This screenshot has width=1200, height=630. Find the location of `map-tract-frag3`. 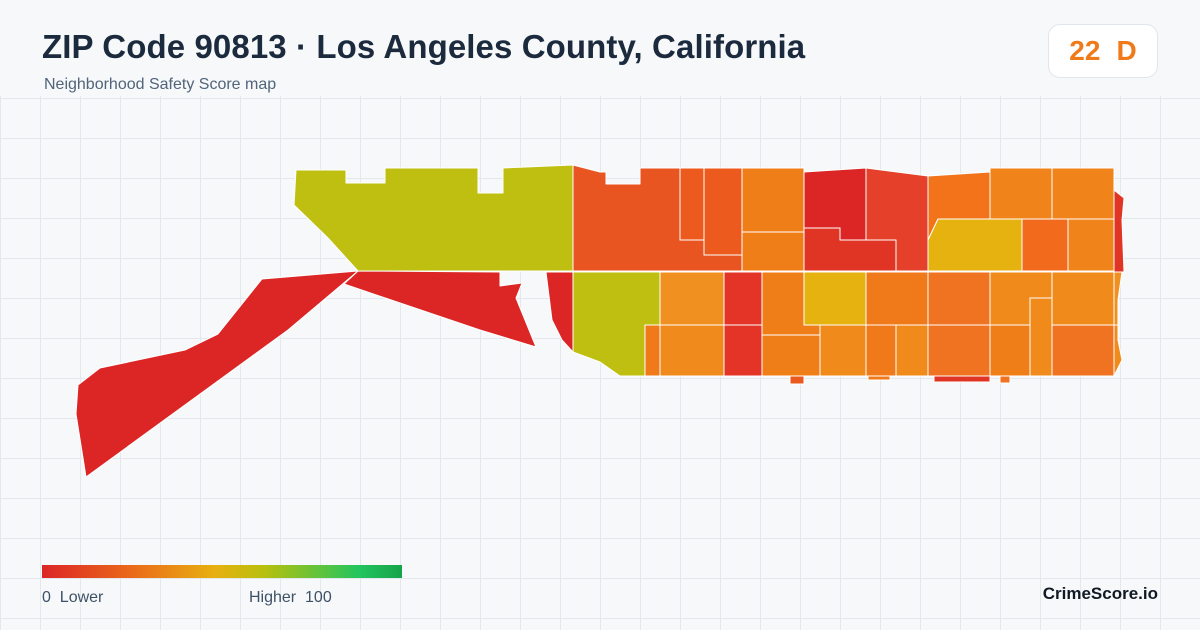

map-tract-frag3 is located at coordinates (1005, 379).